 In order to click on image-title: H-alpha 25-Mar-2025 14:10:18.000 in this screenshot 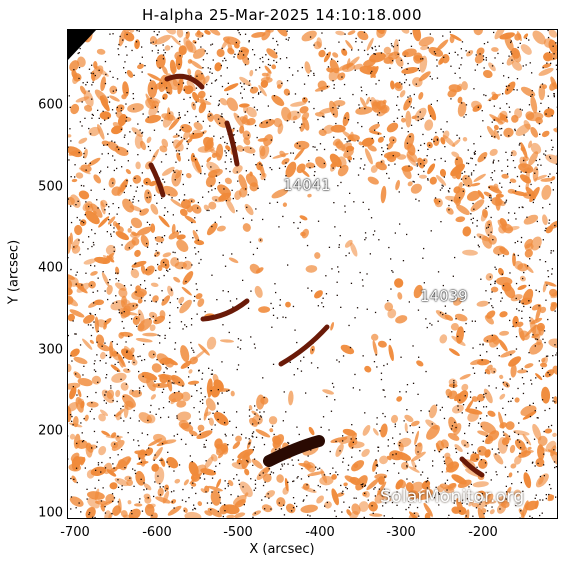, I will do `click(281, 15)`.